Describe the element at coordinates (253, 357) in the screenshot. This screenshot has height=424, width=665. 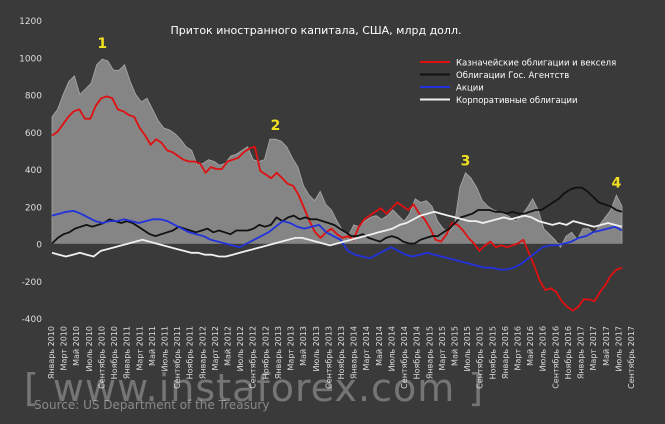
I see `x-tick-label: Сентябрь 2012` at that location.